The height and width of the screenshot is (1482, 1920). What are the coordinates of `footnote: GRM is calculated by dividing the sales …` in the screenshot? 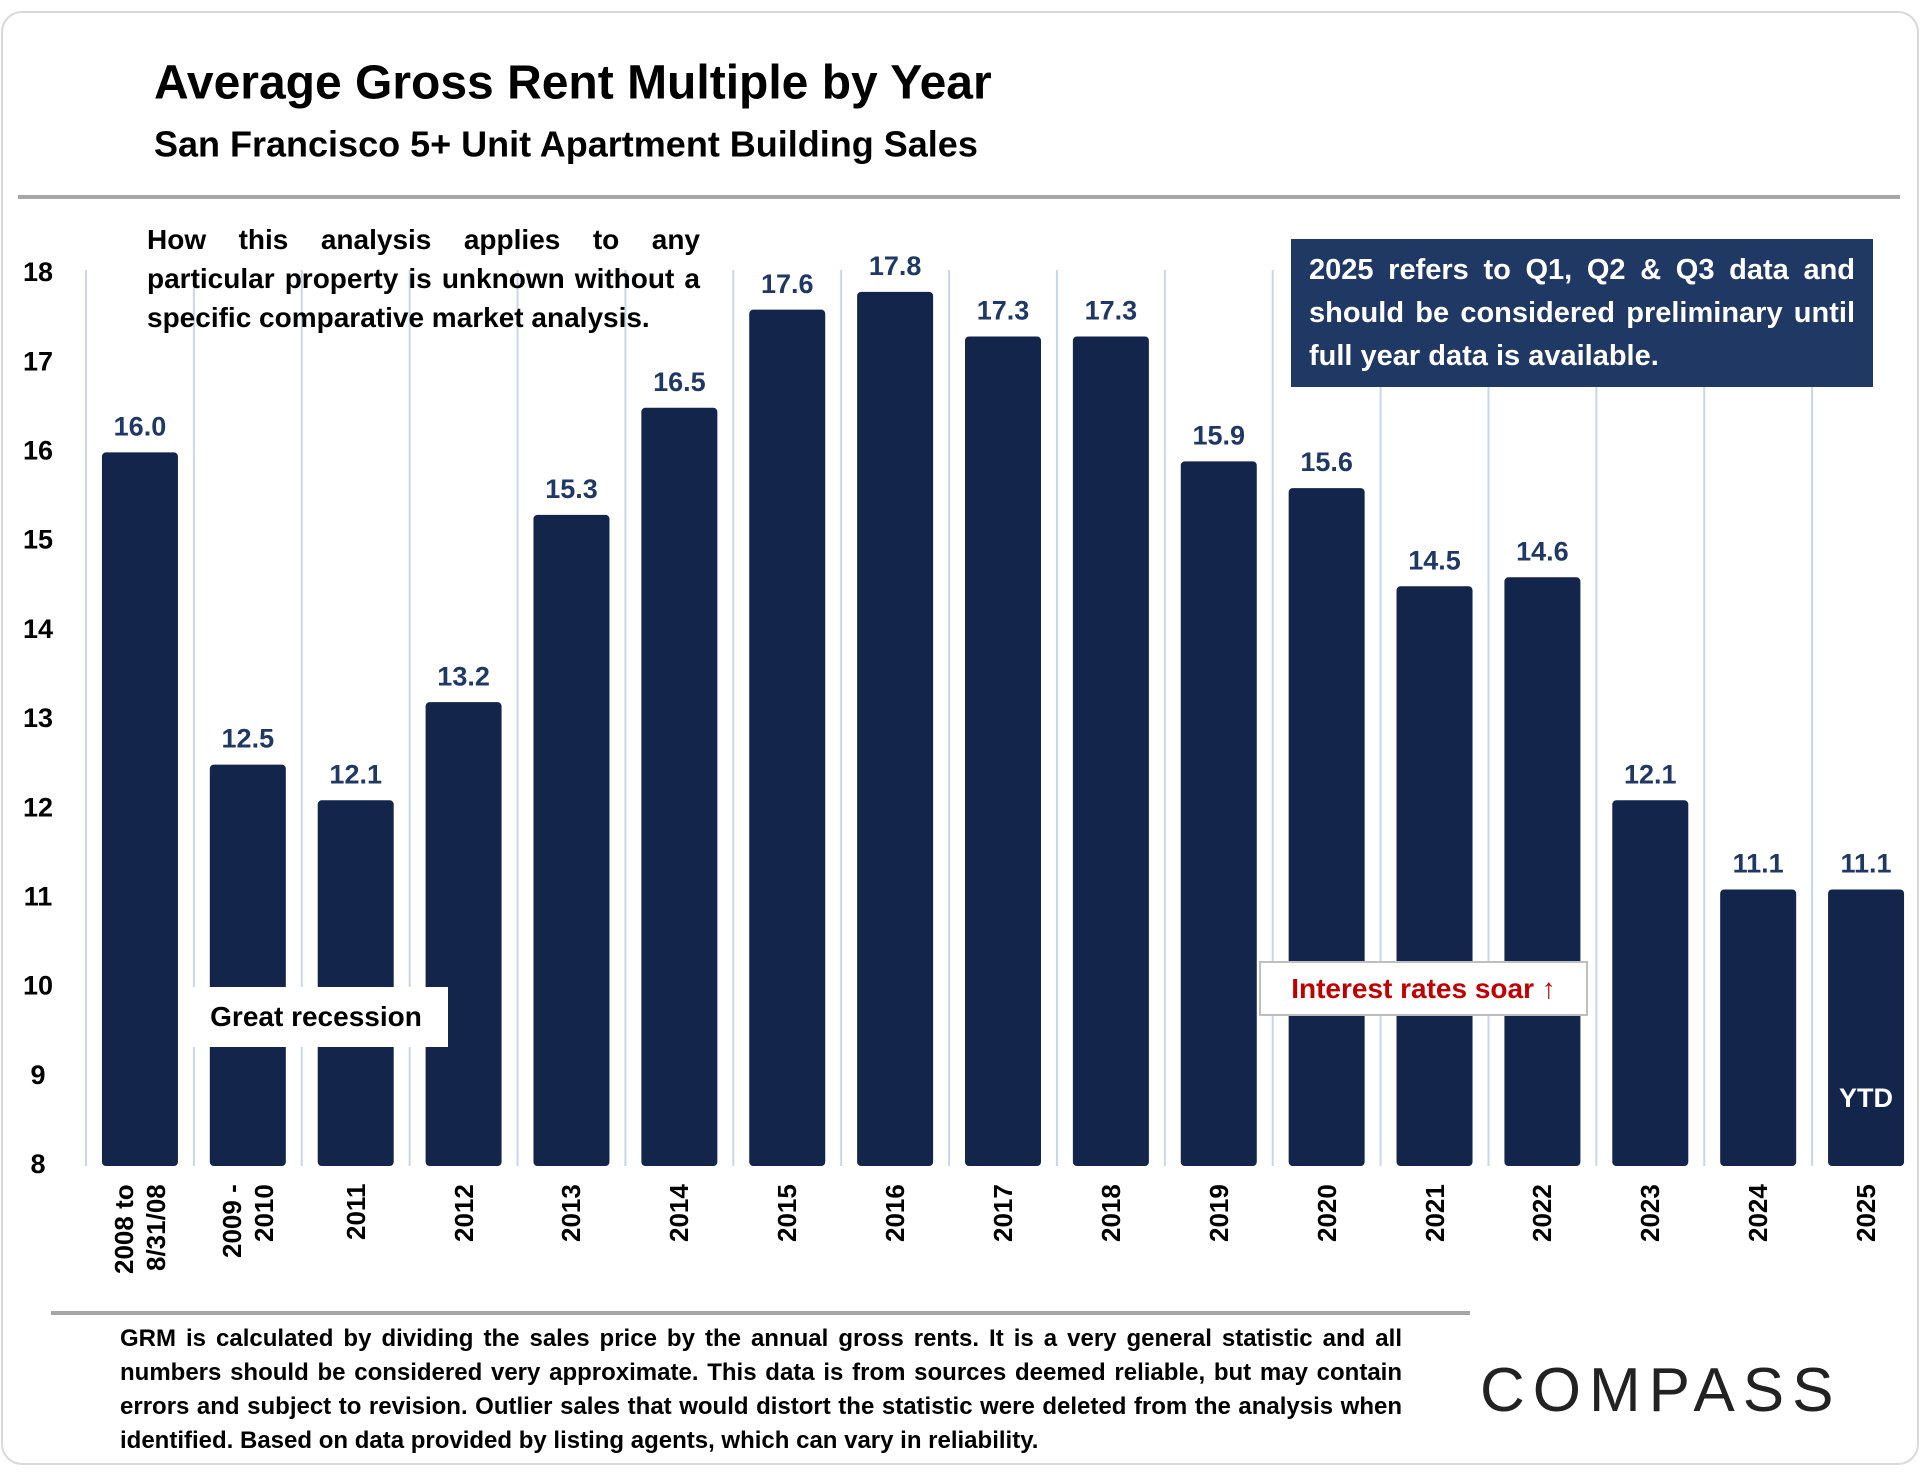 It's located at (761, 1389).